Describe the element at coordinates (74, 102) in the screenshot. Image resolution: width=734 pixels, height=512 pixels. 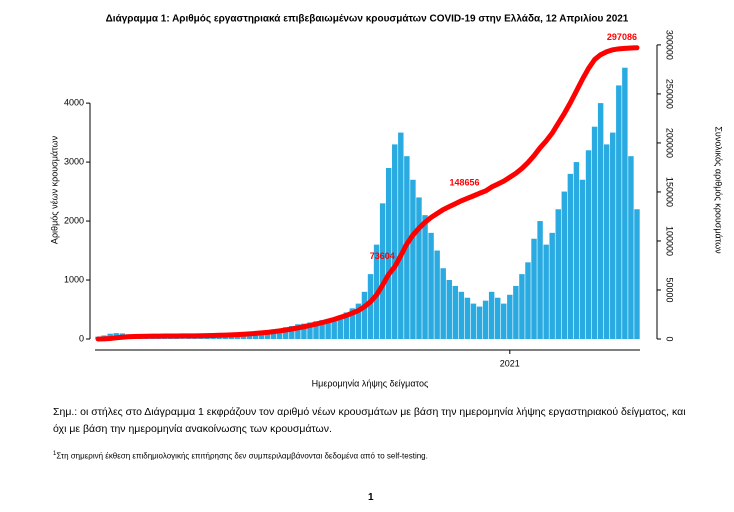
I see `y-tick-label: 4000` at that location.